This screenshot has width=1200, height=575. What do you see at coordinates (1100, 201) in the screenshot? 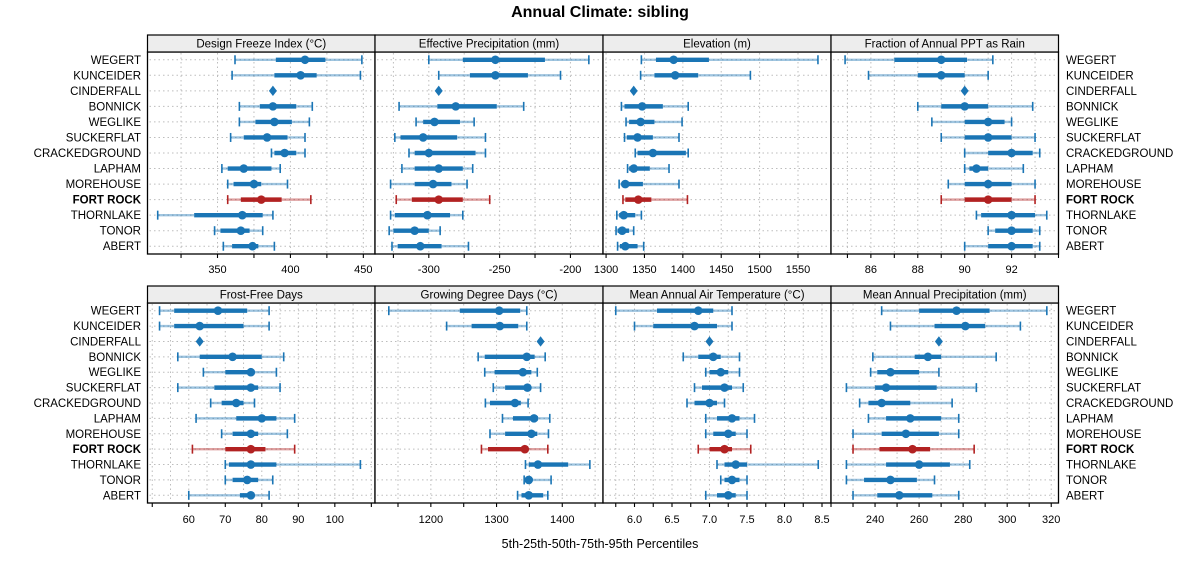
I see `station-label-right: FORT ROCK` at bounding box center [1100, 201].